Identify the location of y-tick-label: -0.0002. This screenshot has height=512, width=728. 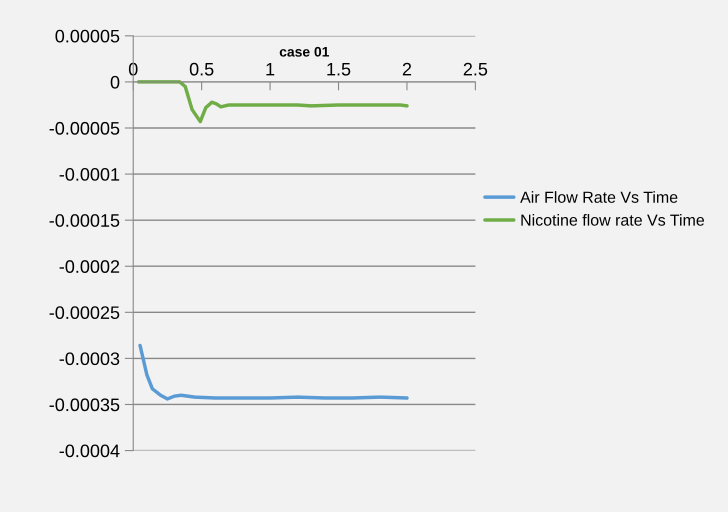
(90, 266).